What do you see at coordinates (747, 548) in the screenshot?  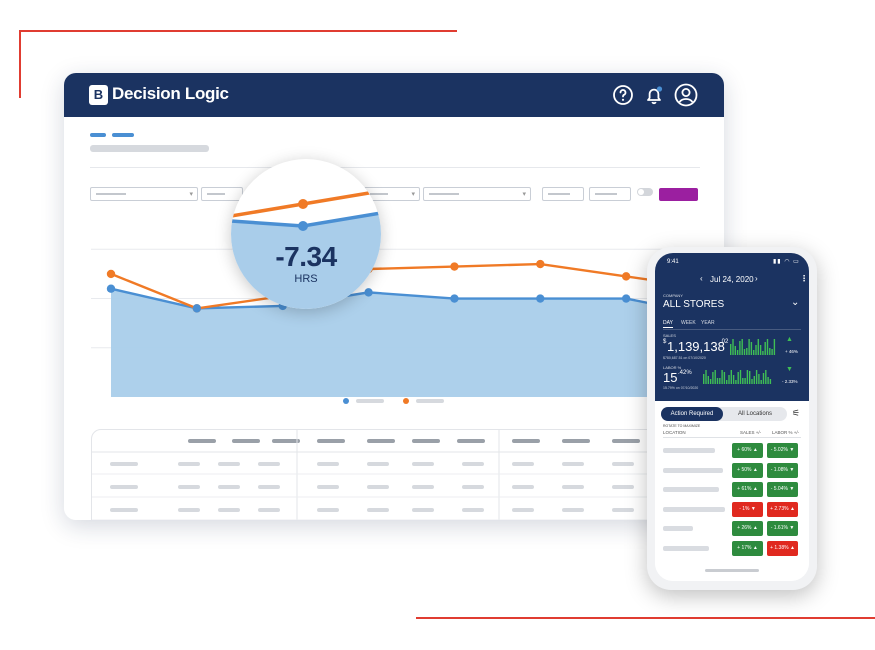 I see `sales-variance-badge: + 17% ▲` at bounding box center [747, 548].